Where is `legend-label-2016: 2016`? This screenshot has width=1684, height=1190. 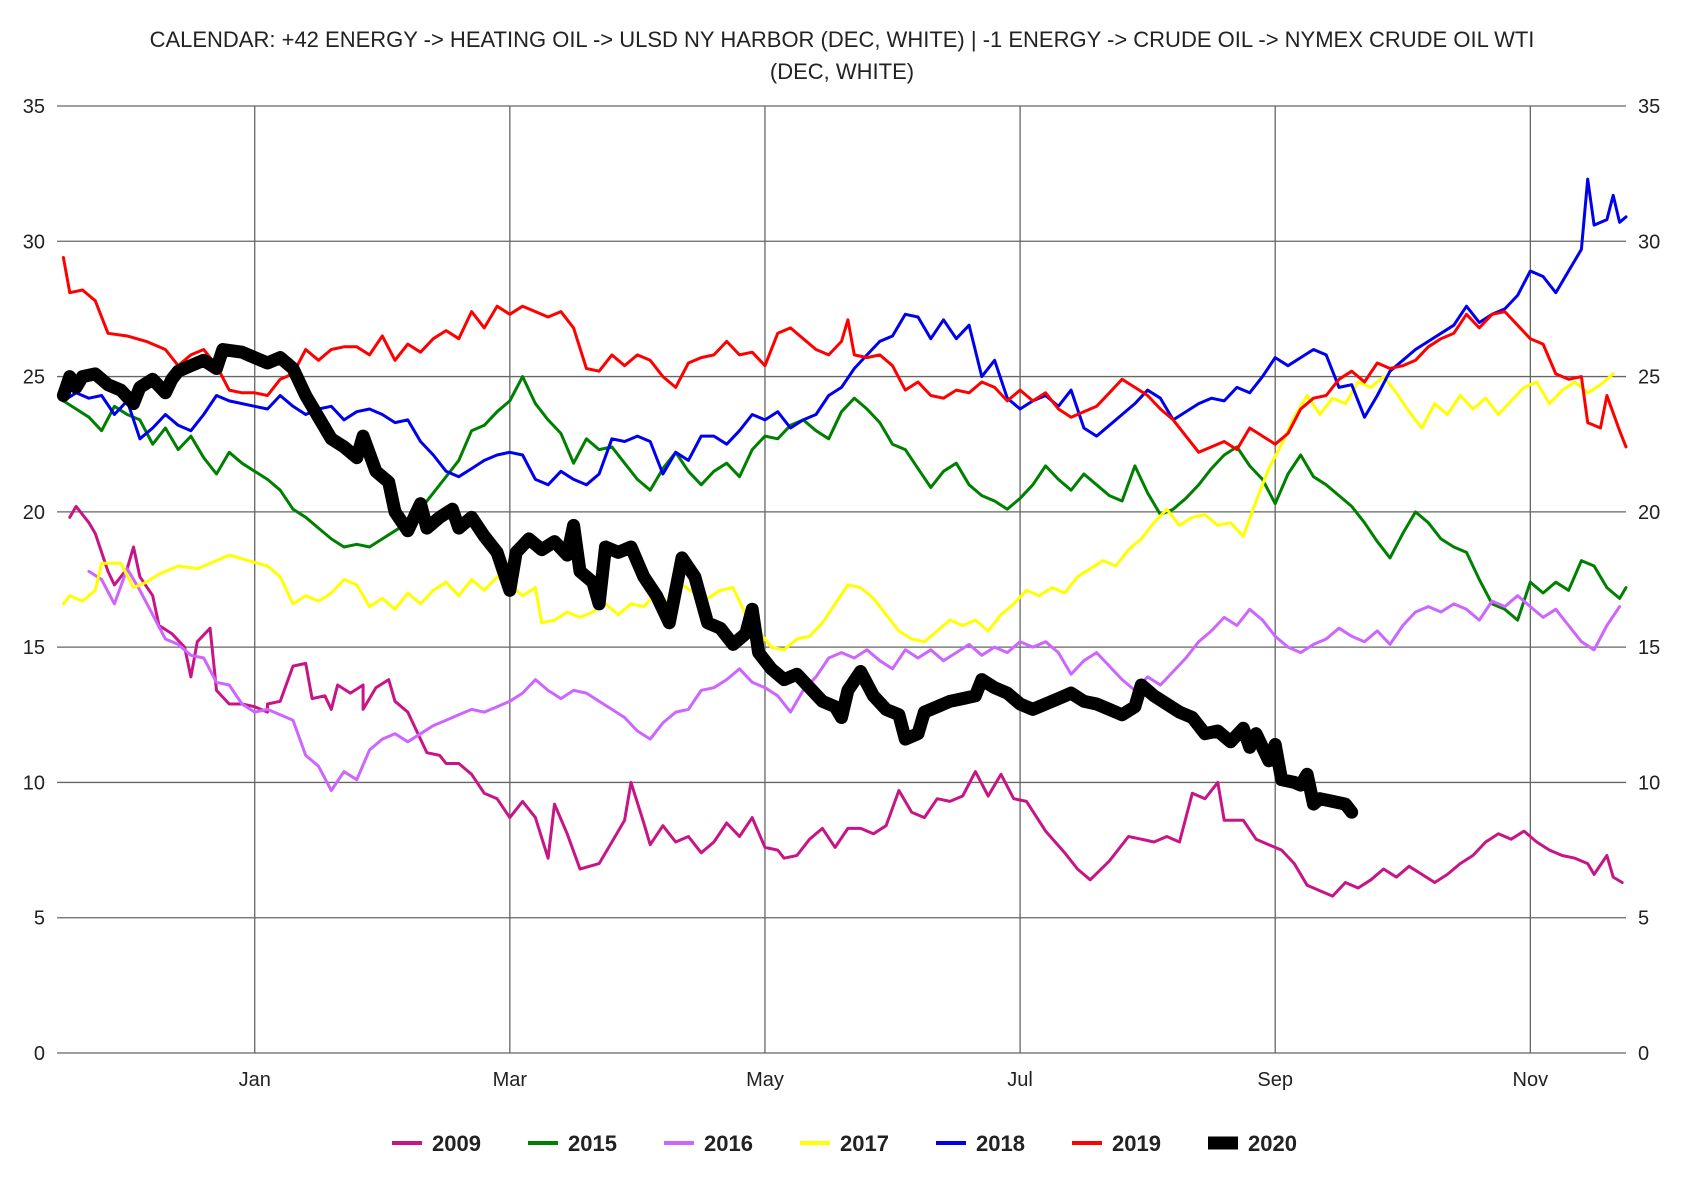 legend-label-2016: 2016 is located at coordinates (728, 1143).